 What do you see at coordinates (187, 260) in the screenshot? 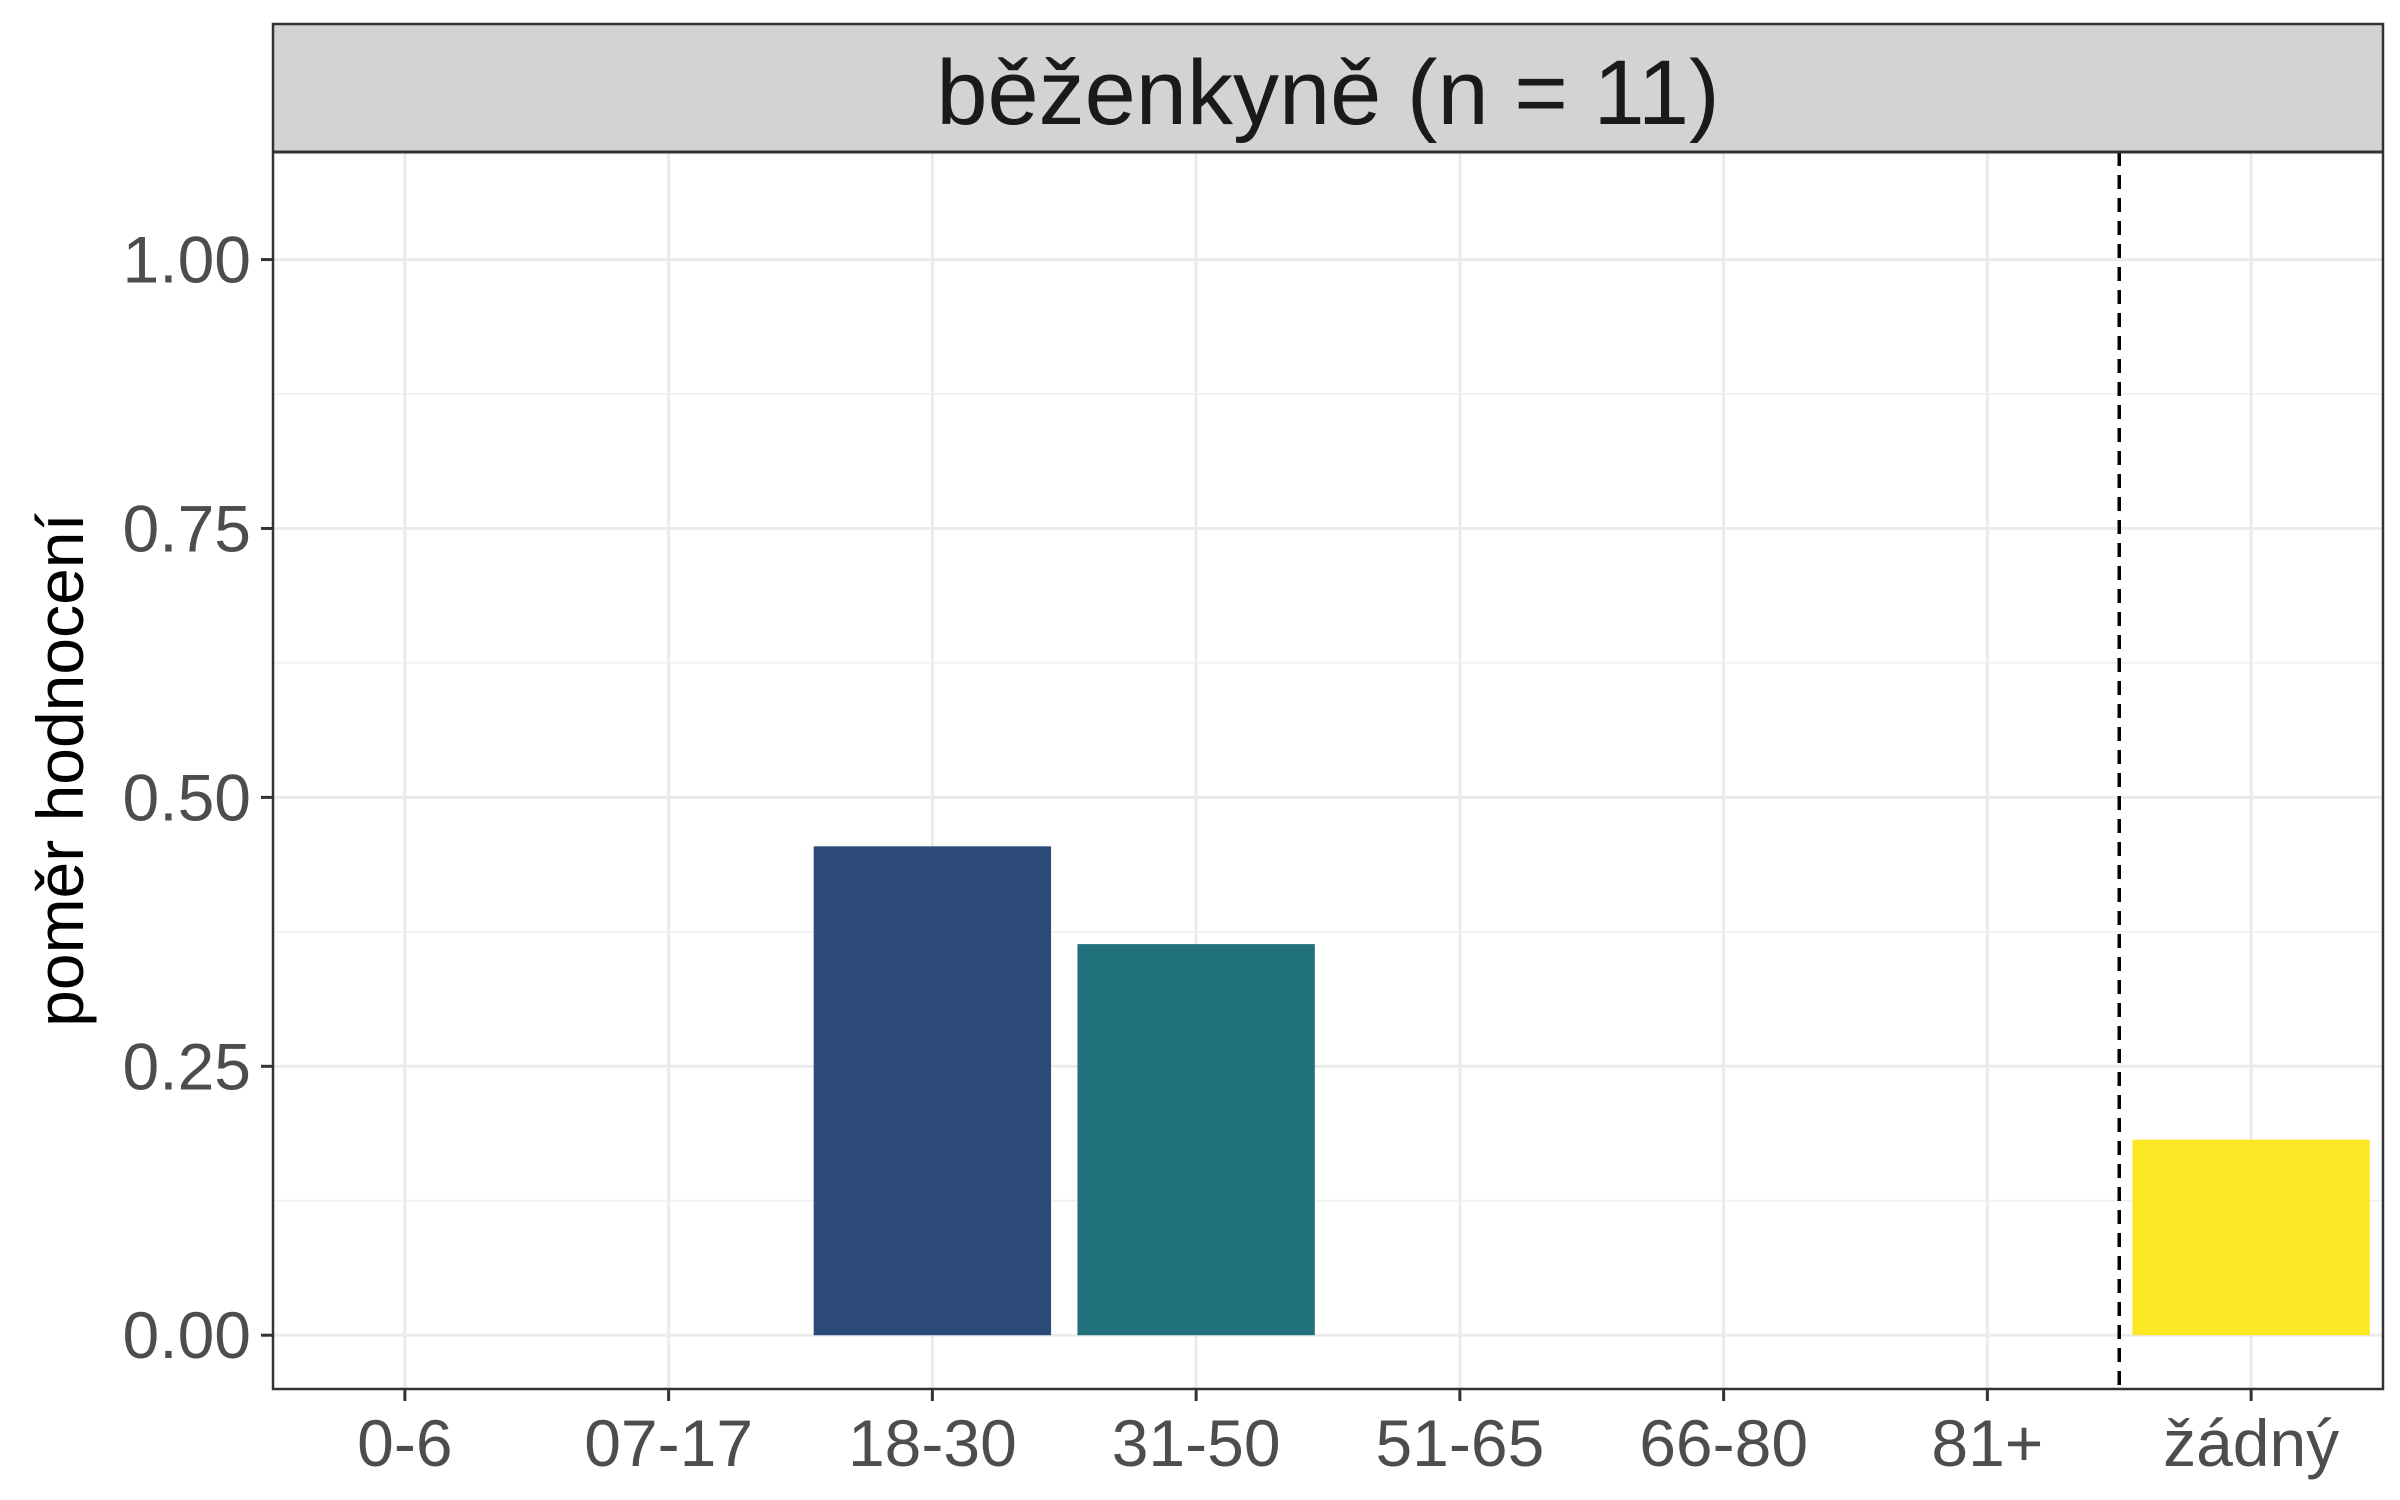
I see `y-tick-label: 1.00` at bounding box center [187, 260].